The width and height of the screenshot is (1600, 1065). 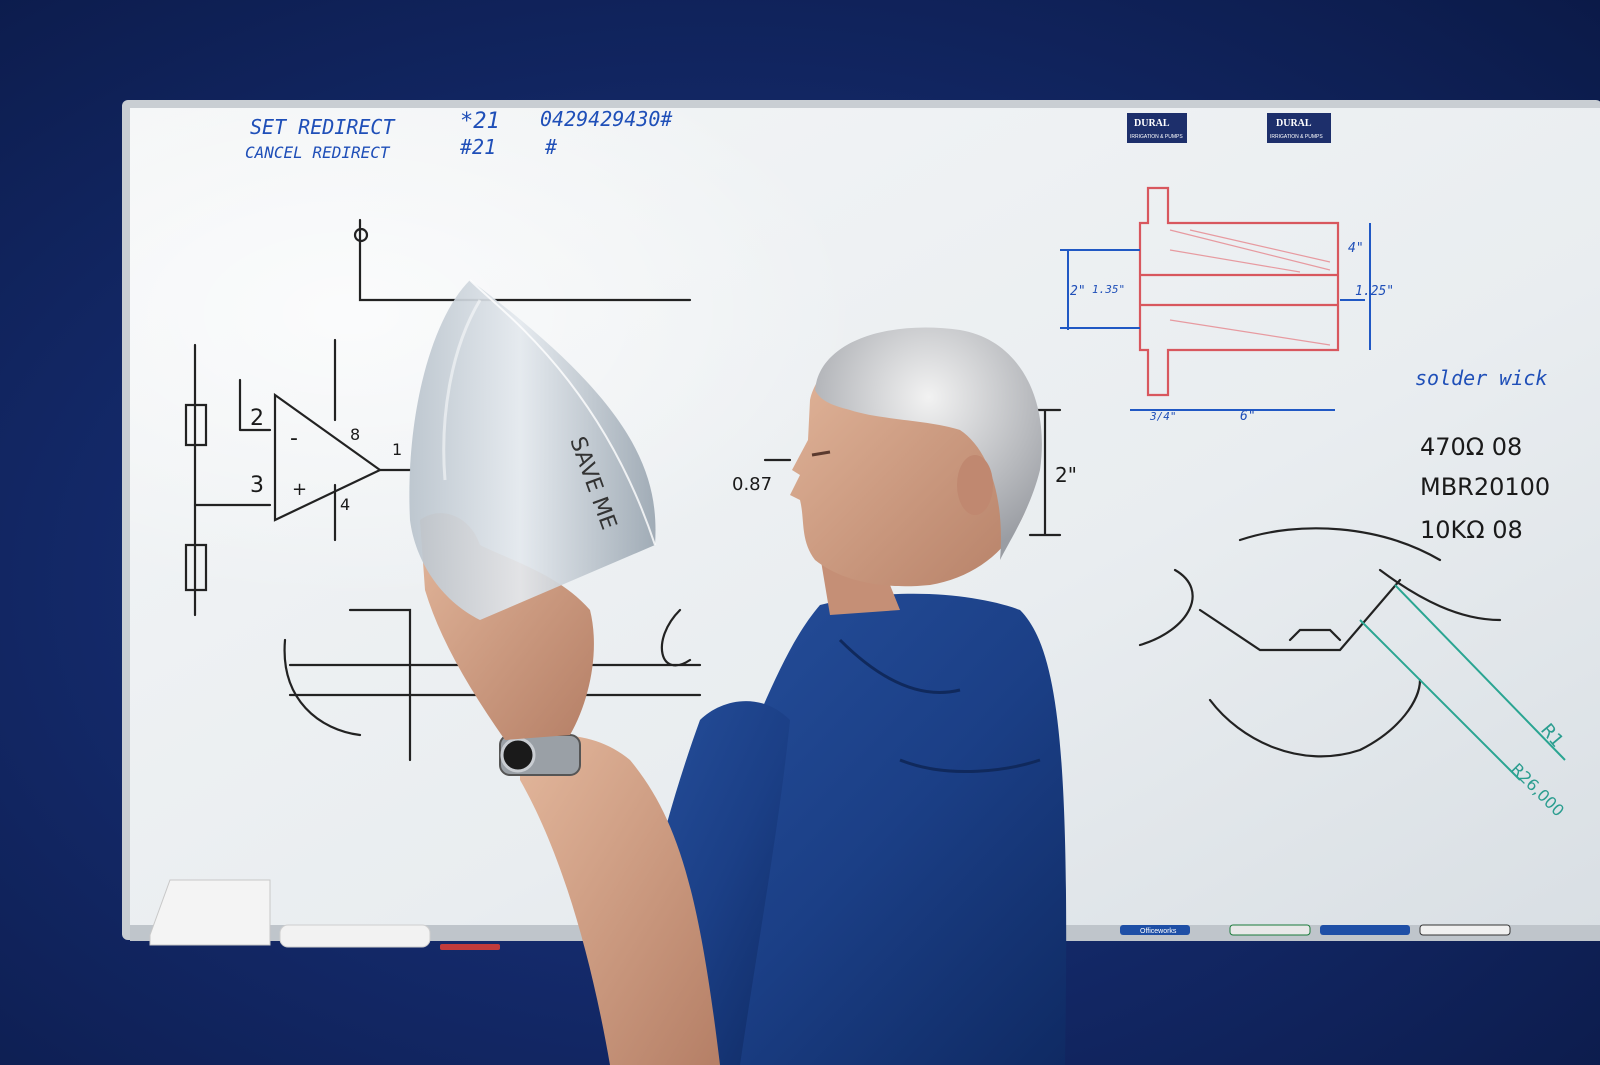 What do you see at coordinates (1152, 123) in the screenshot?
I see `sticker-brand-name: DURAL` at bounding box center [1152, 123].